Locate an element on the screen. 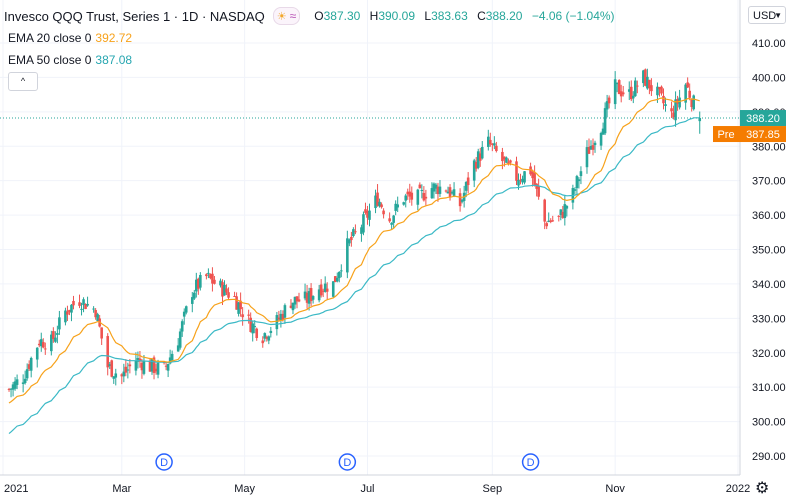 Image resolution: width=793 pixels, height=503 pixels. y-tick-label: 380.00 is located at coordinates (769, 147).